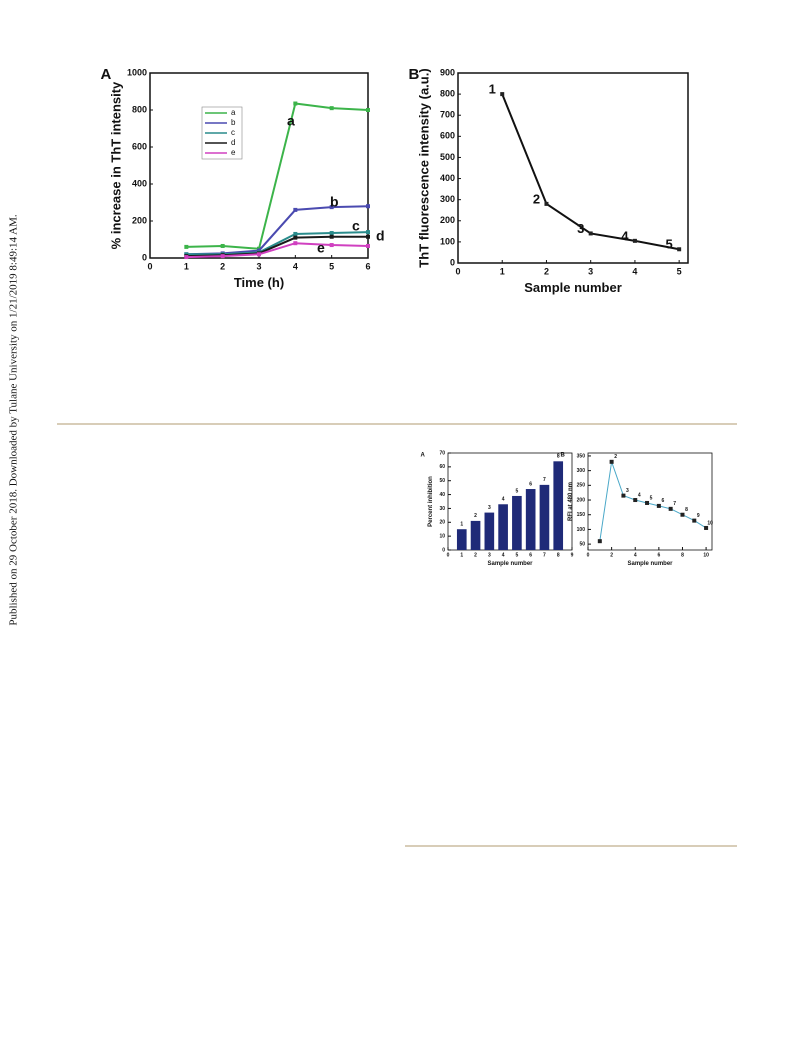 The image size is (793, 1044). I want to click on y-tick-label: 900, so click(447, 72).